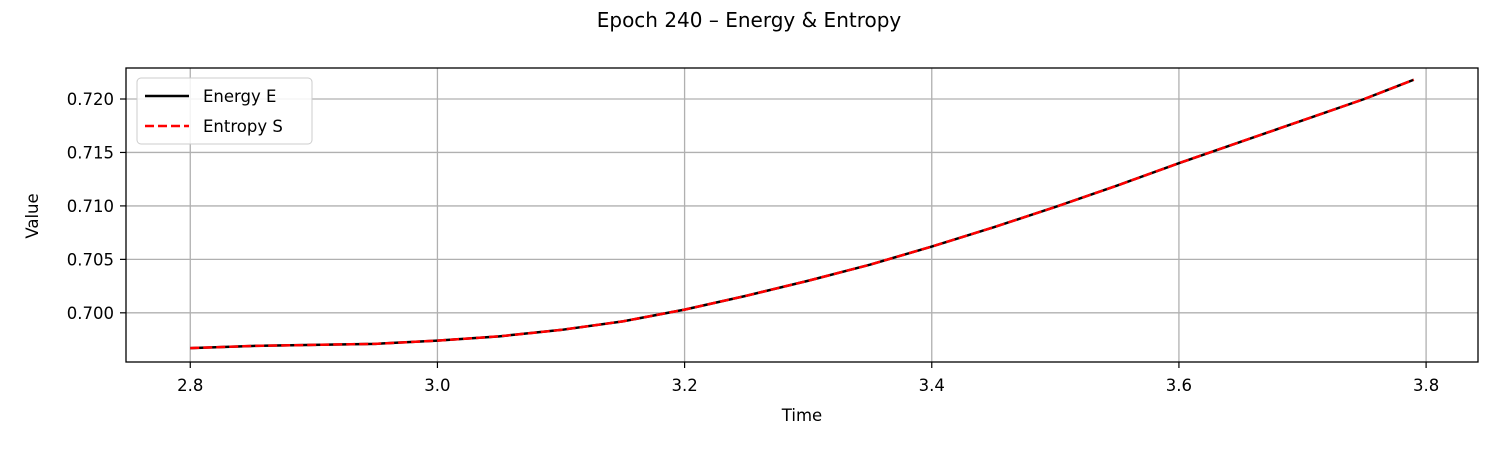 The image size is (1500, 450). Describe the element at coordinates (243, 126) in the screenshot. I see `legend-label-entropy: Entropy S` at that location.